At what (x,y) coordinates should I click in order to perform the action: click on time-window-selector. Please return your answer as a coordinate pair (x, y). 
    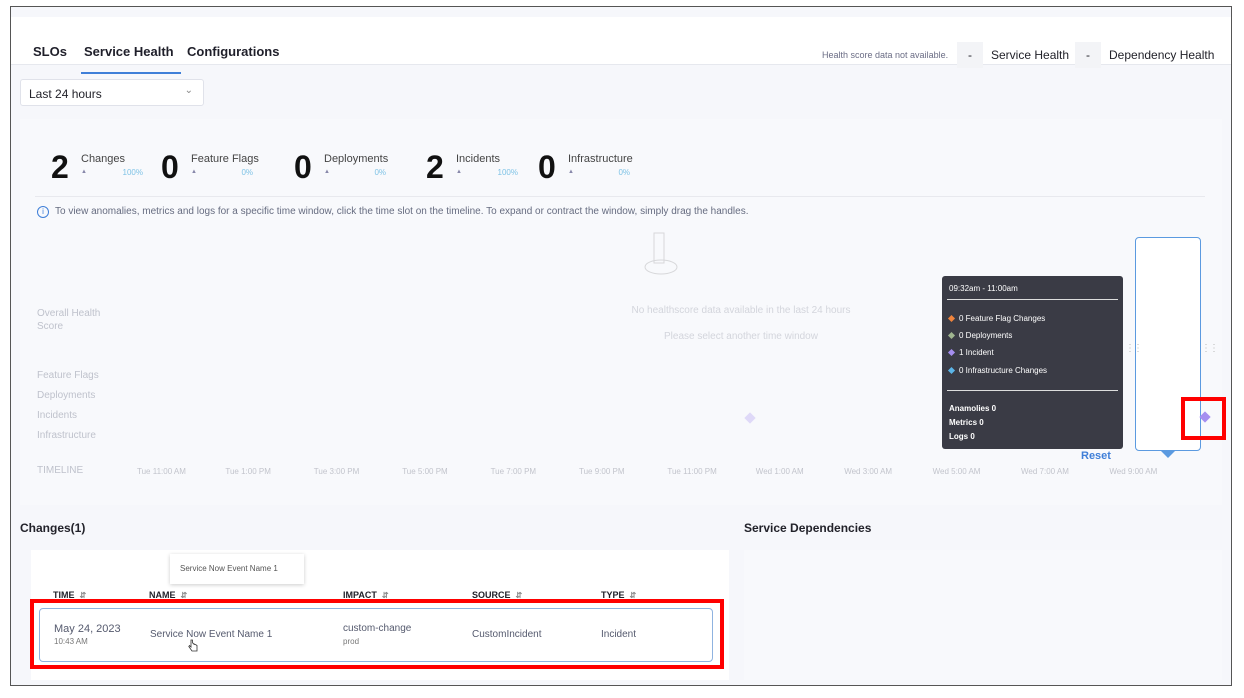
    Looking at the image, I should click on (1168, 347).